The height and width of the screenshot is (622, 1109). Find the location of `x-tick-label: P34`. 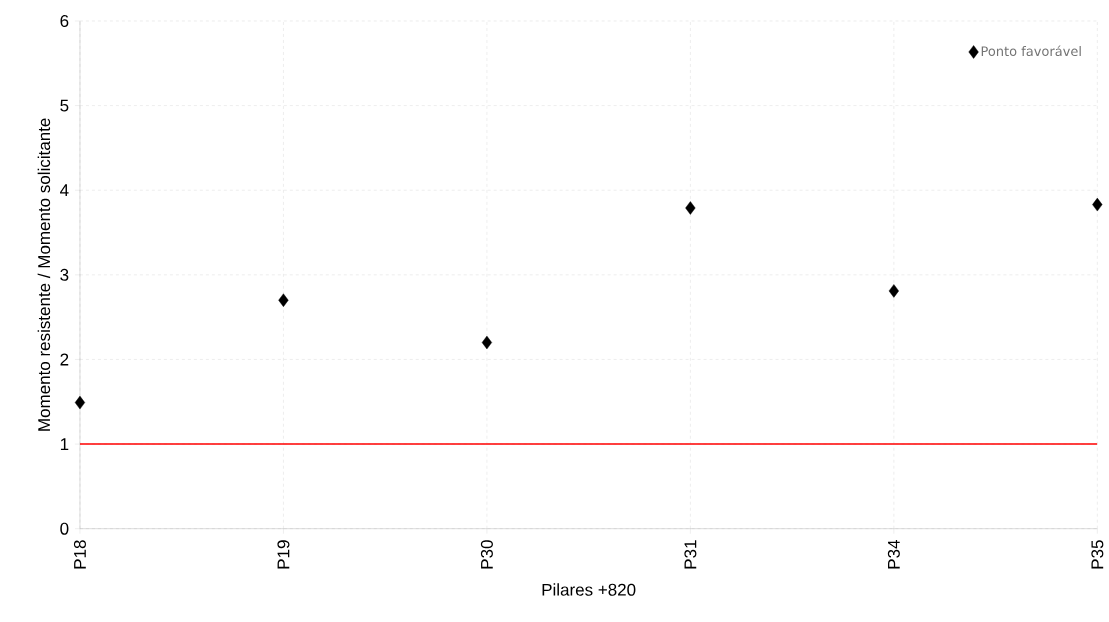

x-tick-label: P34 is located at coordinates (893, 554).